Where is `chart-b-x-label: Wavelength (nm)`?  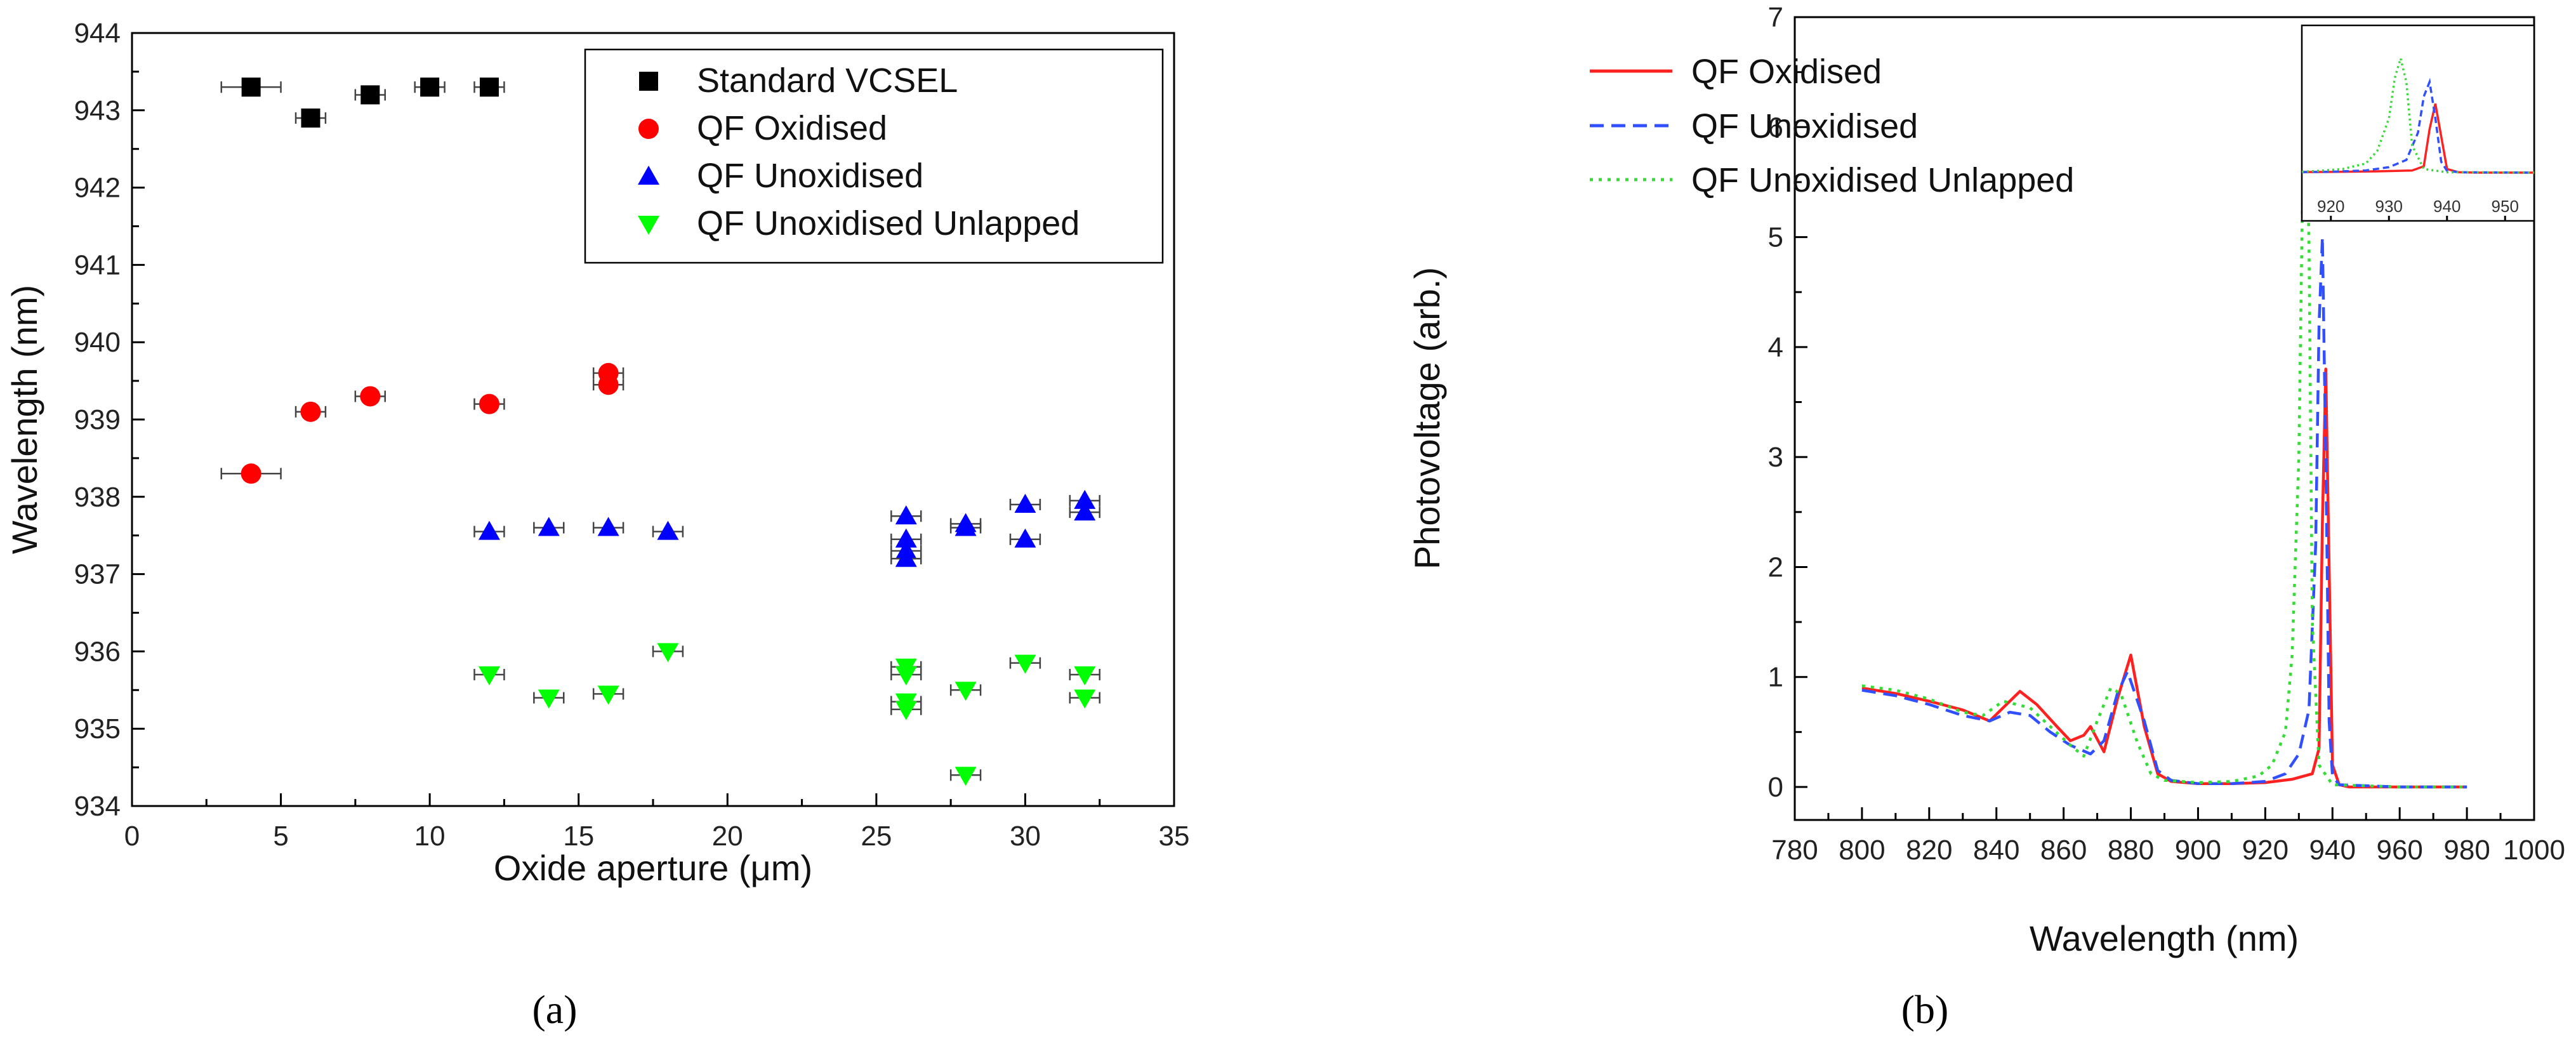
chart-b-x-label: Wavelength (nm) is located at coordinates (2165, 938).